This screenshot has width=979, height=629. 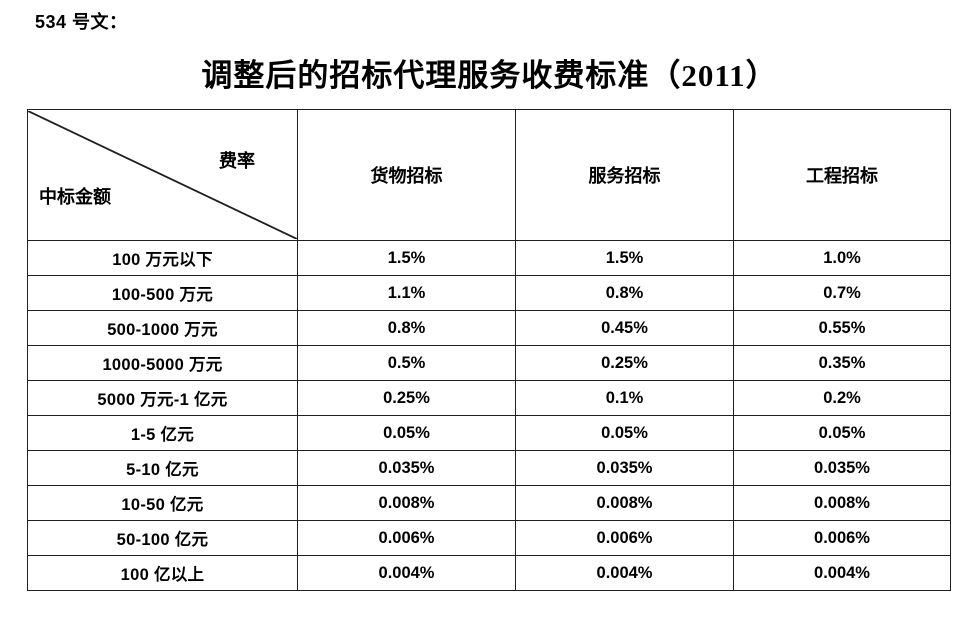 I want to click on table-row: 100 万元以下 1.5% 1.5% 1.0%, so click(x=489, y=258).